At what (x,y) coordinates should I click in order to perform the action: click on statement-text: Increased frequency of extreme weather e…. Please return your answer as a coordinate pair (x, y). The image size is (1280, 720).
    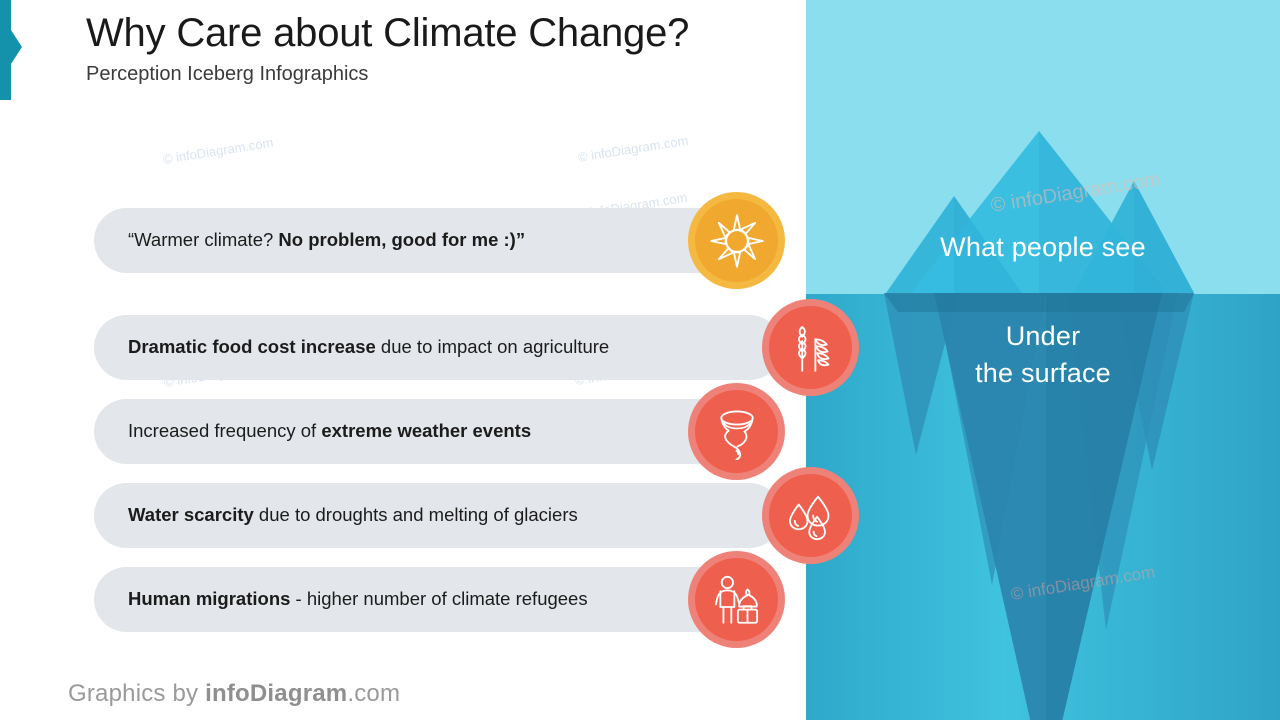
    Looking at the image, I should click on (352, 431).